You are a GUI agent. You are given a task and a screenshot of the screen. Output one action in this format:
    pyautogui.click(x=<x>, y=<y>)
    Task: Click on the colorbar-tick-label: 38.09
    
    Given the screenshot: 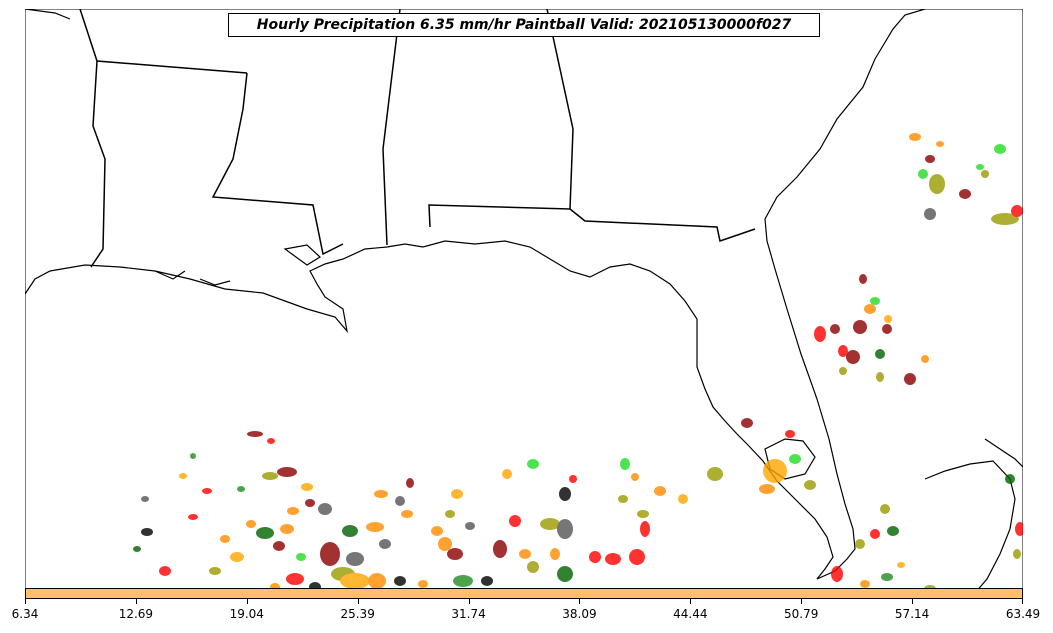 What is the action you would take?
    pyautogui.click(x=579, y=614)
    